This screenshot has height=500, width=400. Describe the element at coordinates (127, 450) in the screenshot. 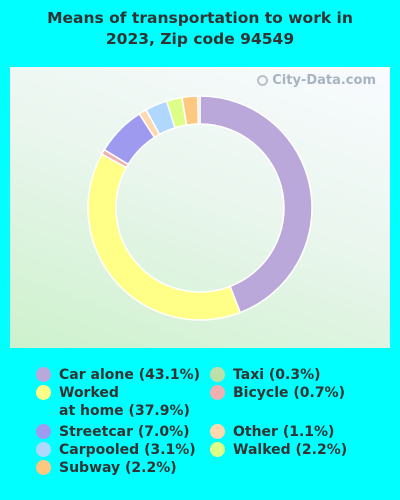

I see `legend-label: Carpooled (3.1%)` at that location.